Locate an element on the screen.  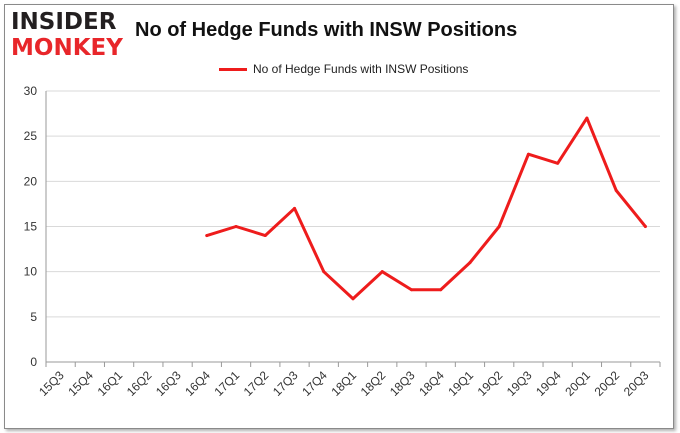
insider-monkey-logo: INSIDER MONKEY is located at coordinates (71, 36).